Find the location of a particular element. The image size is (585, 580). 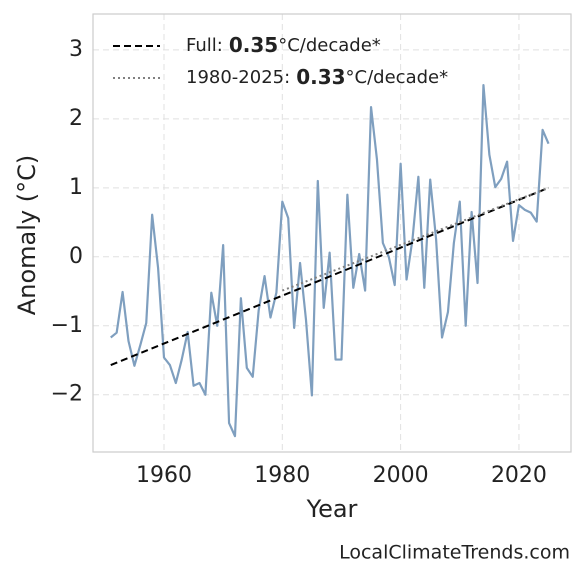

y-tick-label: −2 is located at coordinates (67, 394).